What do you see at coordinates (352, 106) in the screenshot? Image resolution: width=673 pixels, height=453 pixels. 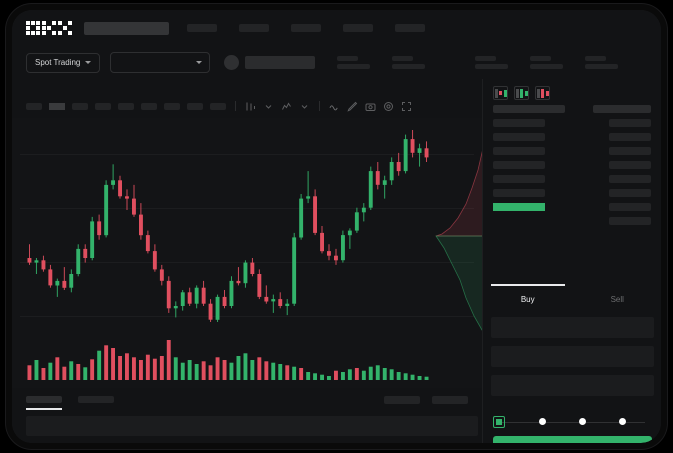 I see `pencil-draw-icon` at bounding box center [352, 106].